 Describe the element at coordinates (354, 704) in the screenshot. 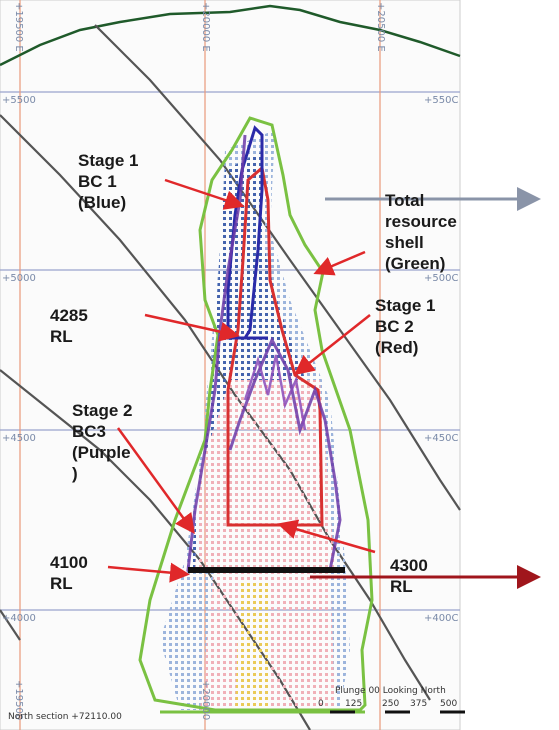

I see `scale-tick-125: 125` at that location.